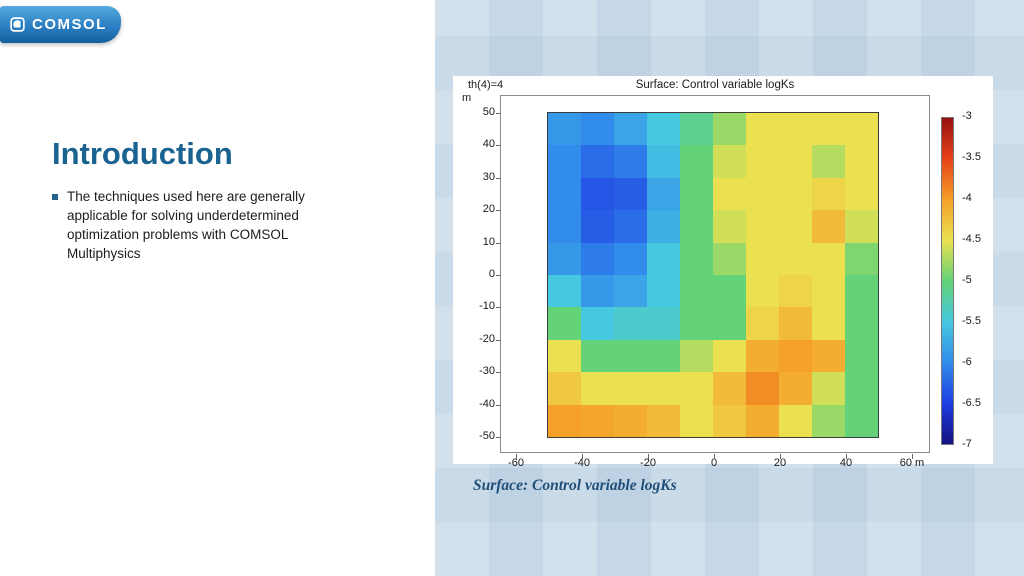  I want to click on x-tick-label: -20, so click(648, 463).